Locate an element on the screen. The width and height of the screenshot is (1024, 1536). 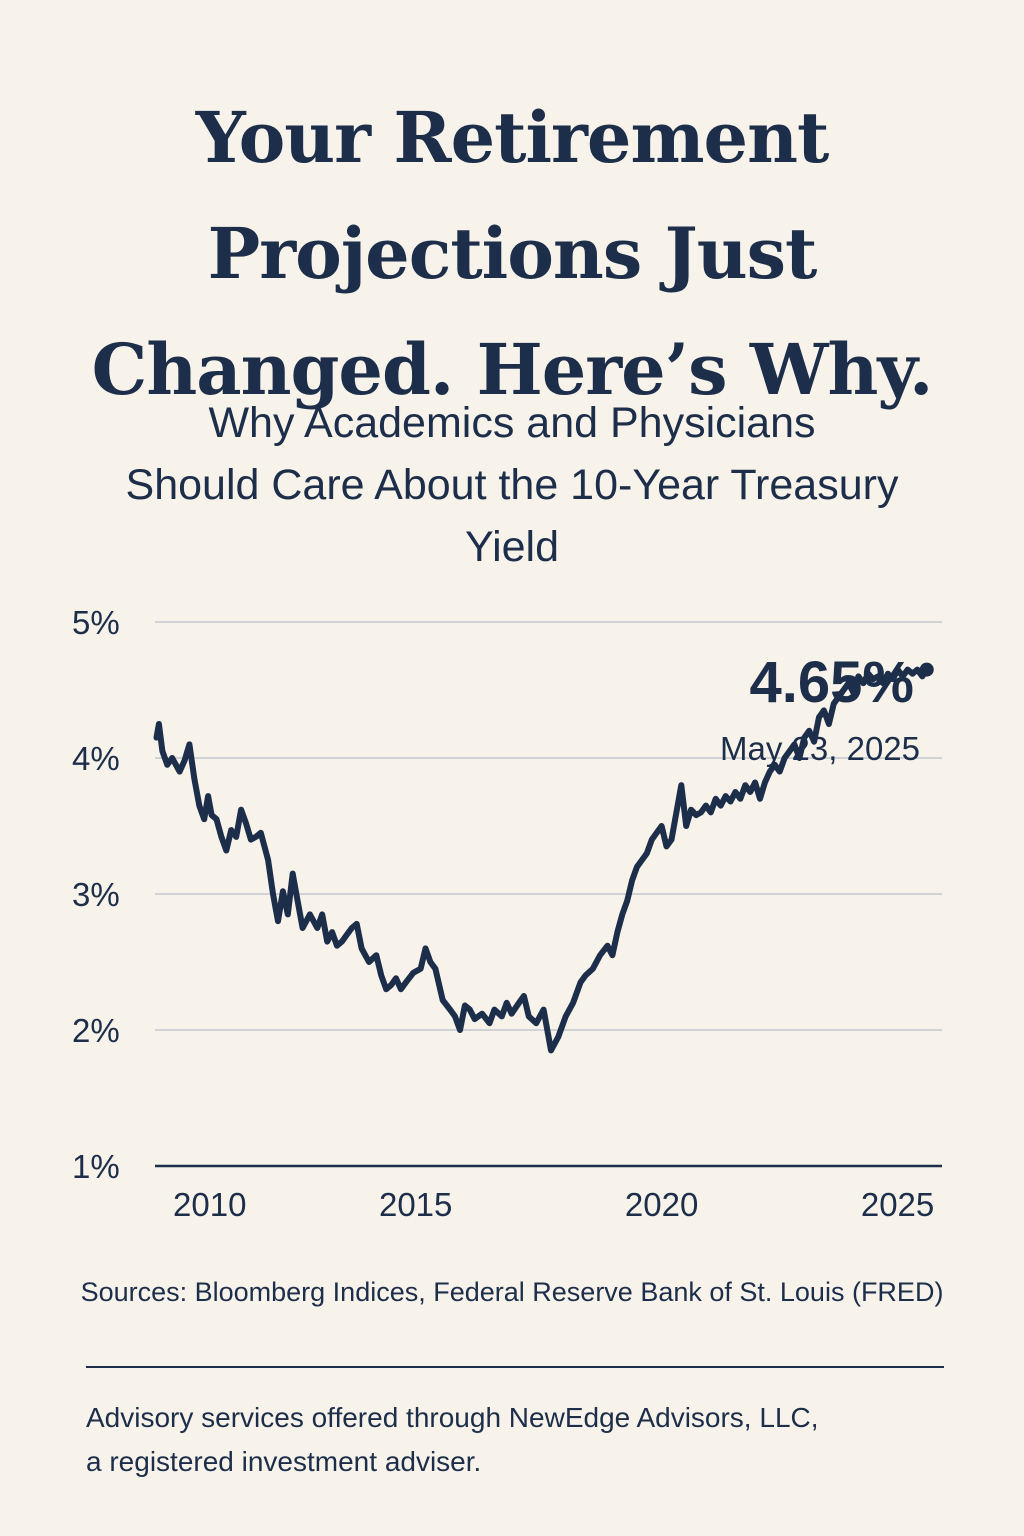
y-tick-label: 2% is located at coordinates (96, 1030).